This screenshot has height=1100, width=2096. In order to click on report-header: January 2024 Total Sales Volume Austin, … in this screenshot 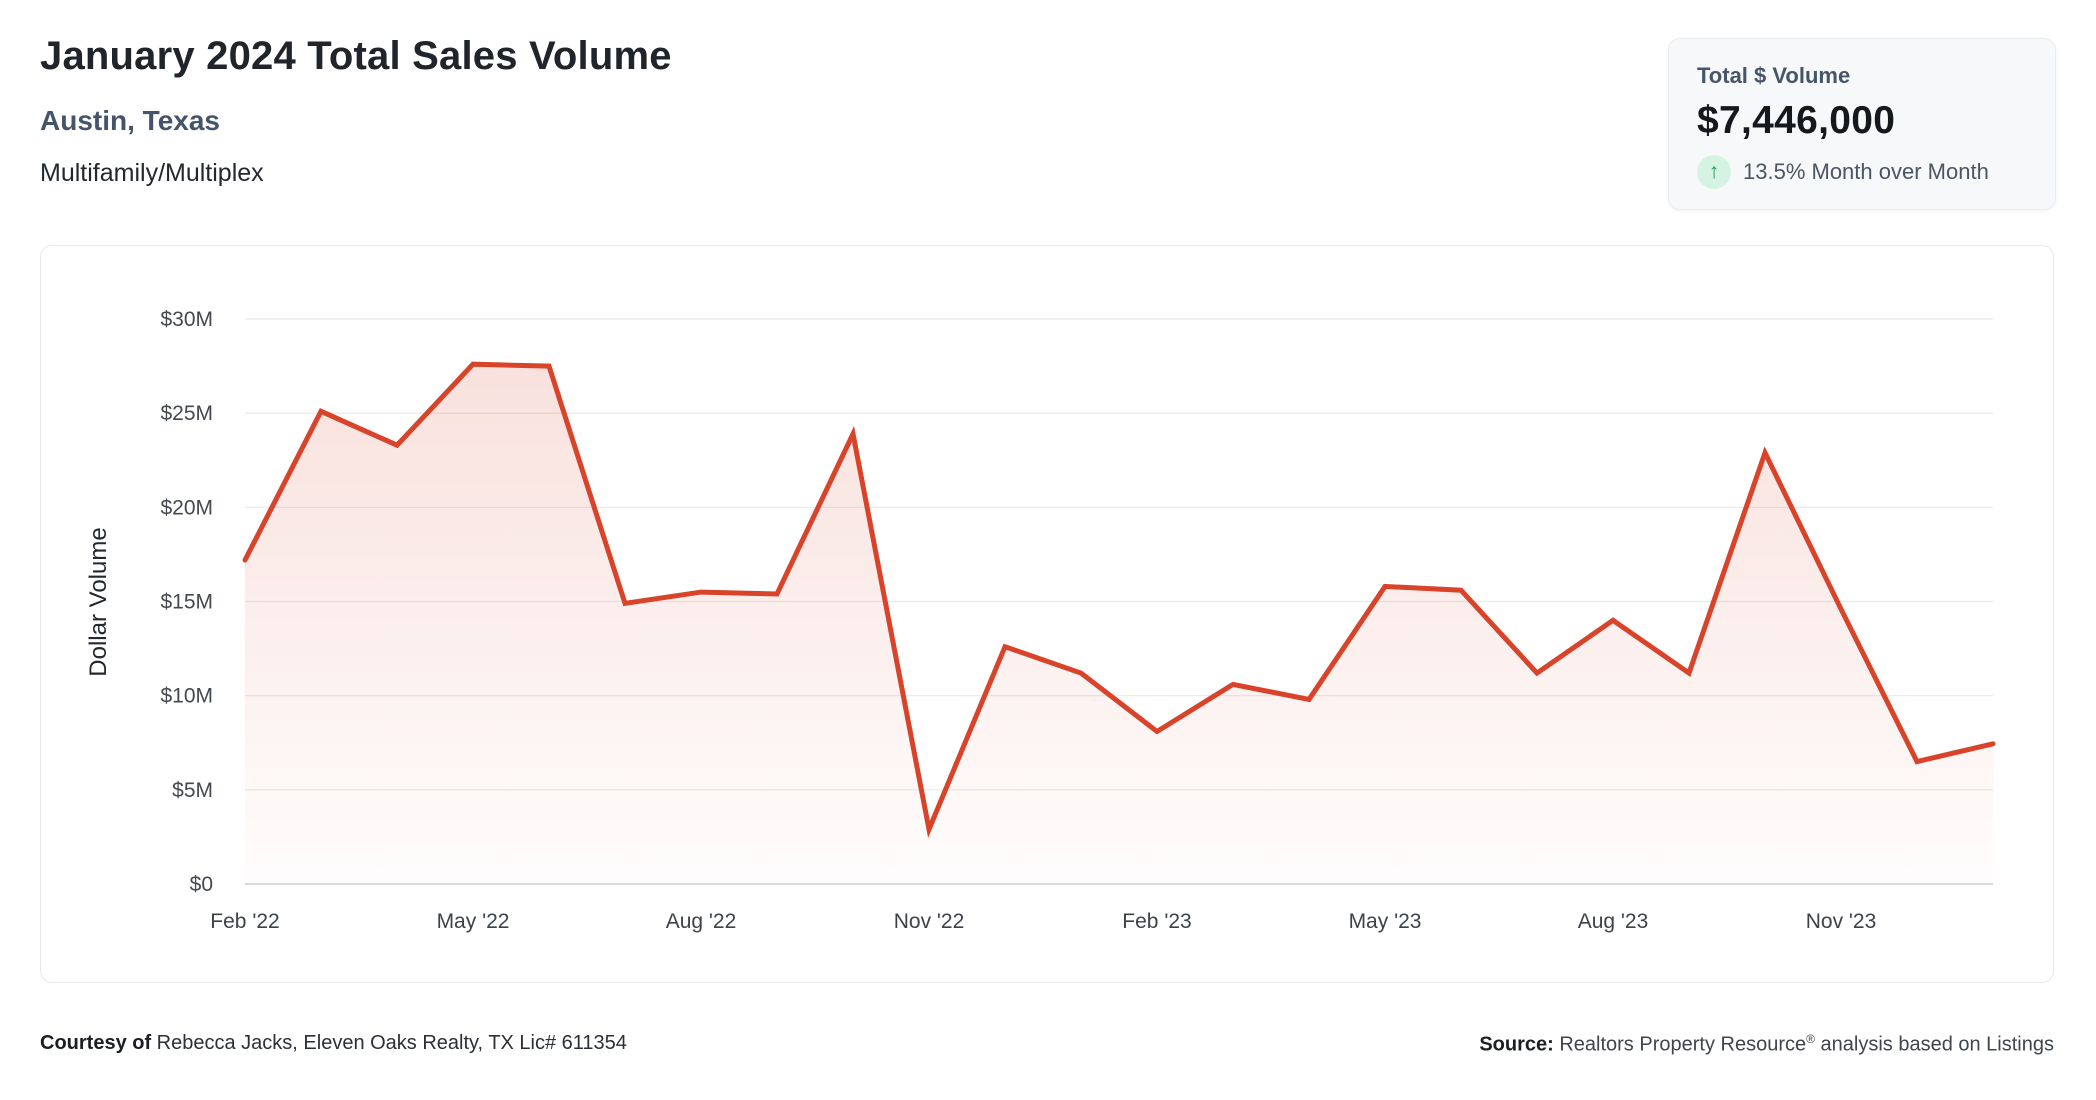, I will do `click(356, 111)`.